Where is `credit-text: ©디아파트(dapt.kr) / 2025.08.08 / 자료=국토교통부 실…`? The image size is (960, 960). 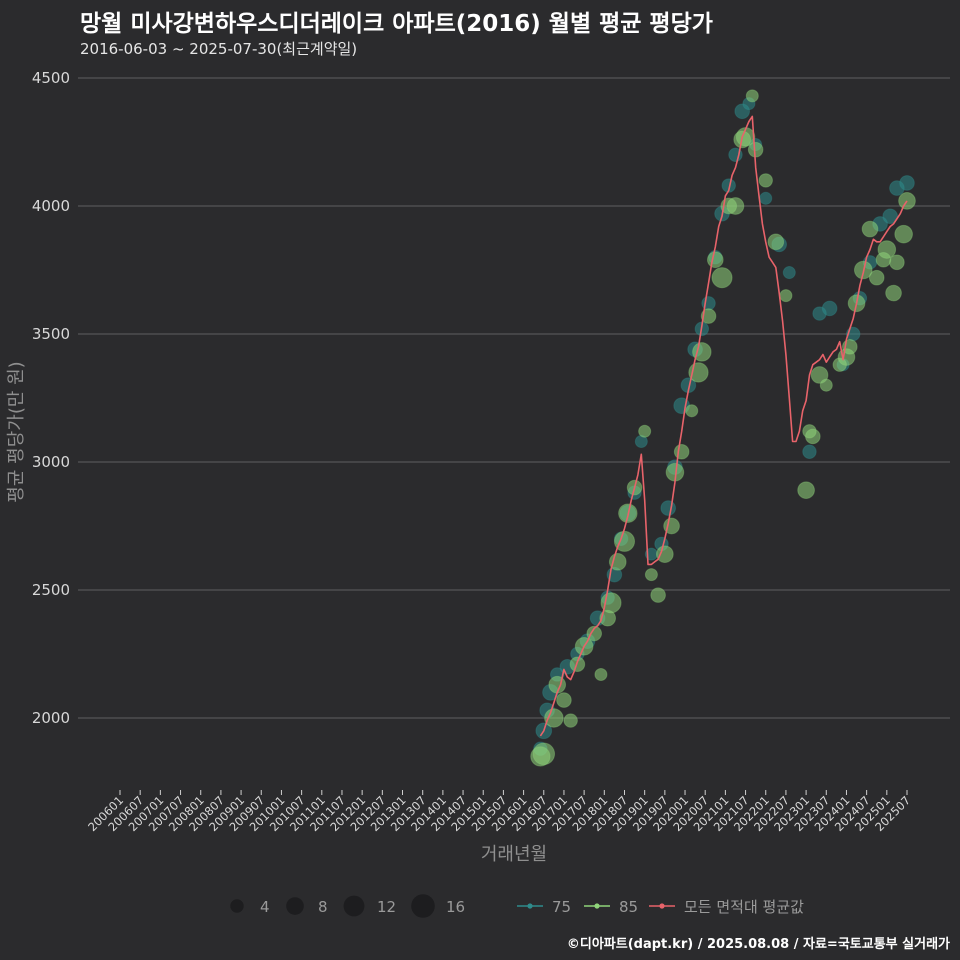 credit-text: ©디아파트(dapt.kr) / 2025.08.08 / 자료=국토교통부 실… is located at coordinates (758, 944).